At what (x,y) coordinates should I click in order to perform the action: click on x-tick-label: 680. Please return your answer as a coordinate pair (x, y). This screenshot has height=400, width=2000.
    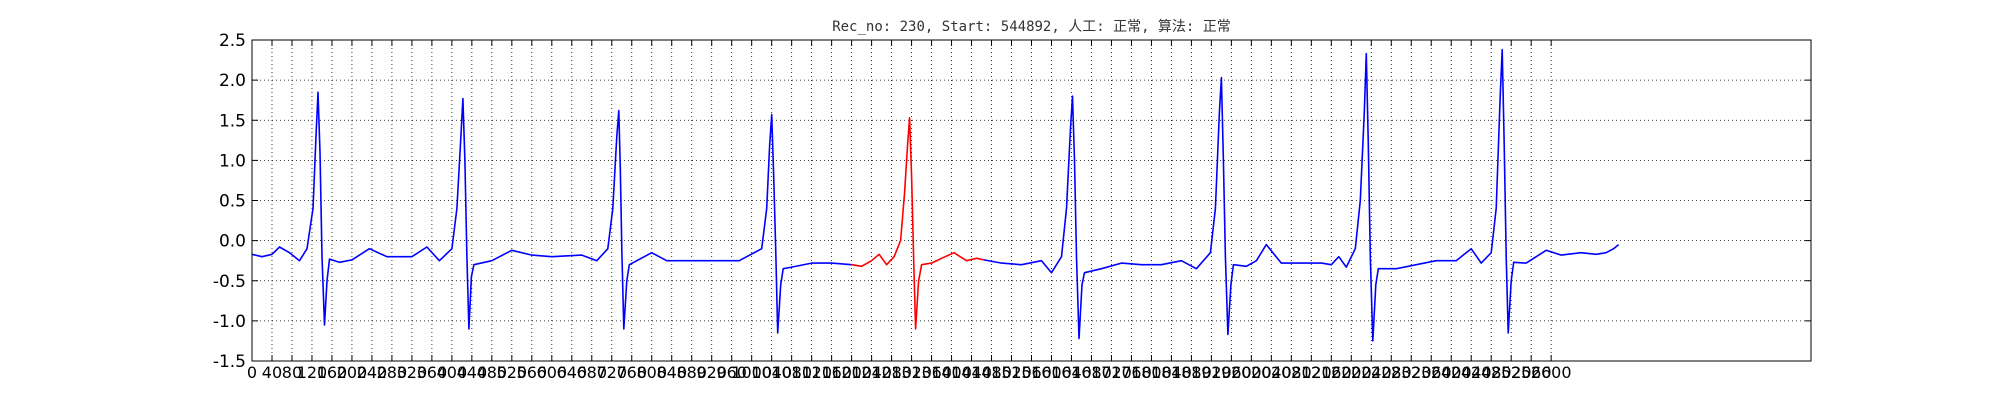
    Looking at the image, I should click on (592, 372).